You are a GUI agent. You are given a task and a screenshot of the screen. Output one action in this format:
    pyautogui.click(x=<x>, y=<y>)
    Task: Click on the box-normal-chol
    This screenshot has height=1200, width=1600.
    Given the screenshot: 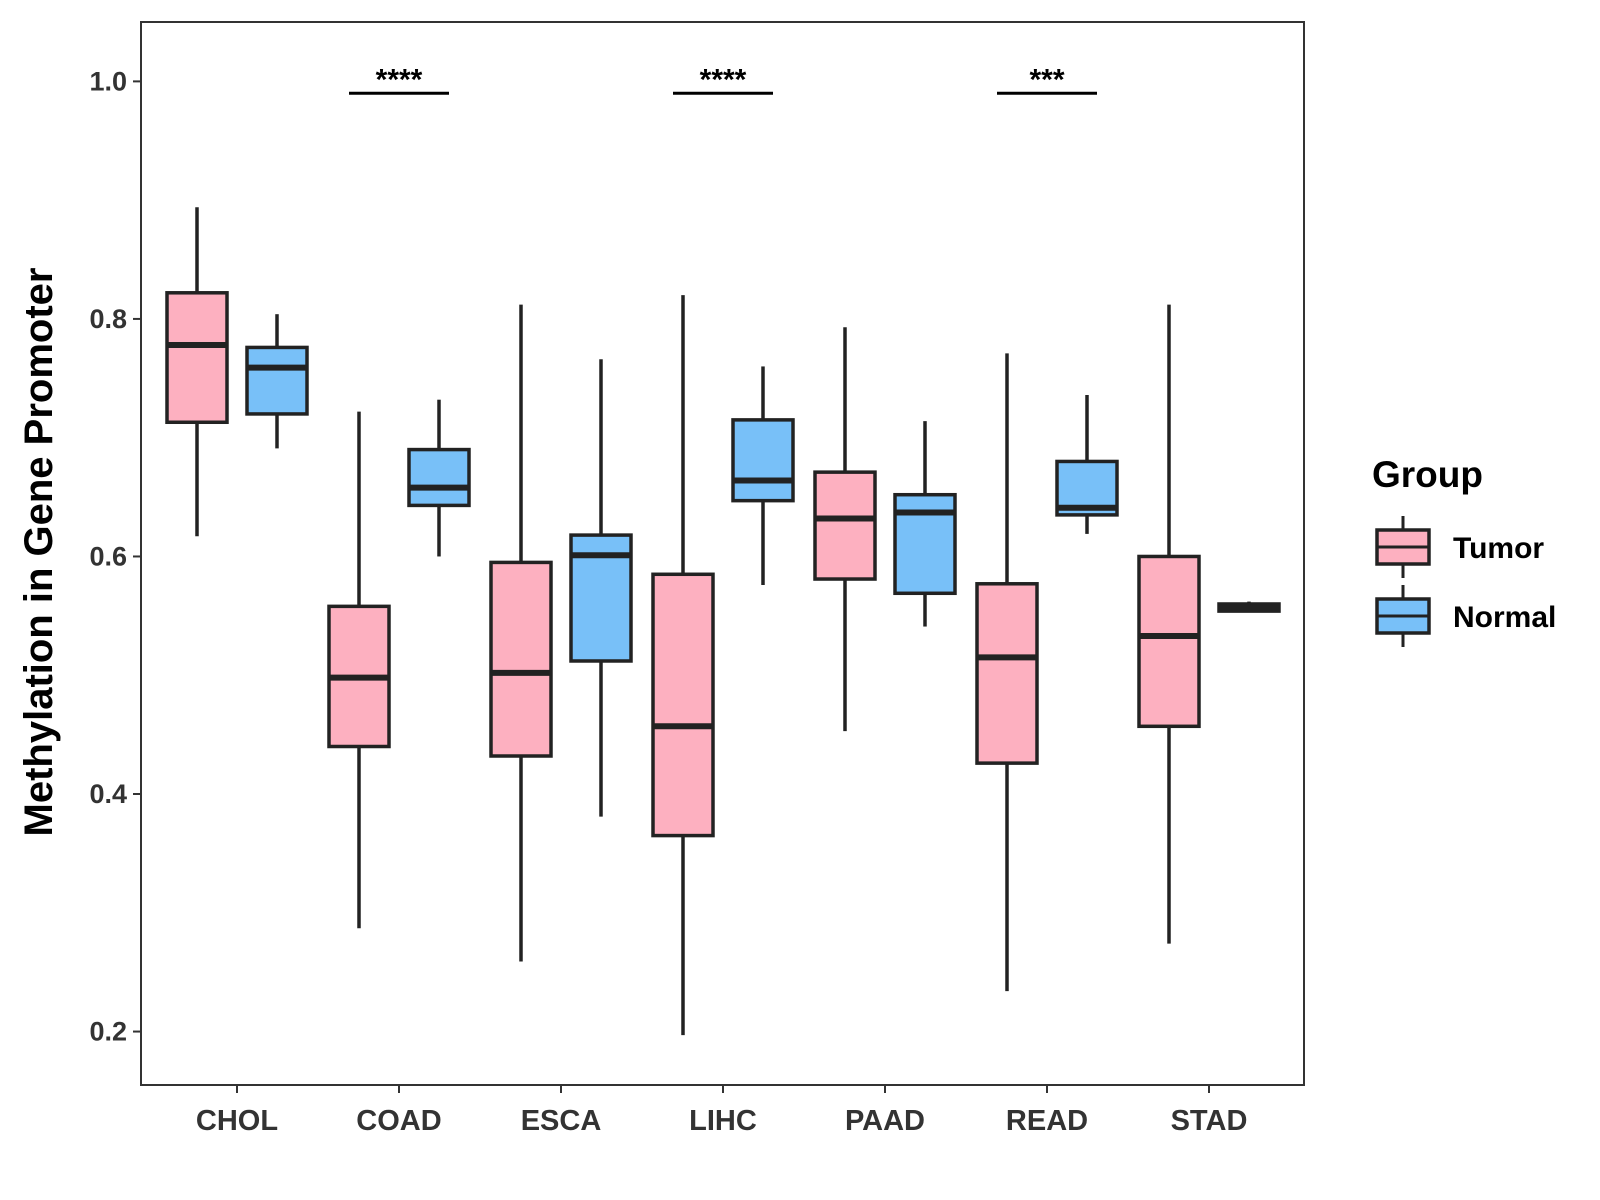 What is the action you would take?
    pyautogui.click(x=277, y=381)
    